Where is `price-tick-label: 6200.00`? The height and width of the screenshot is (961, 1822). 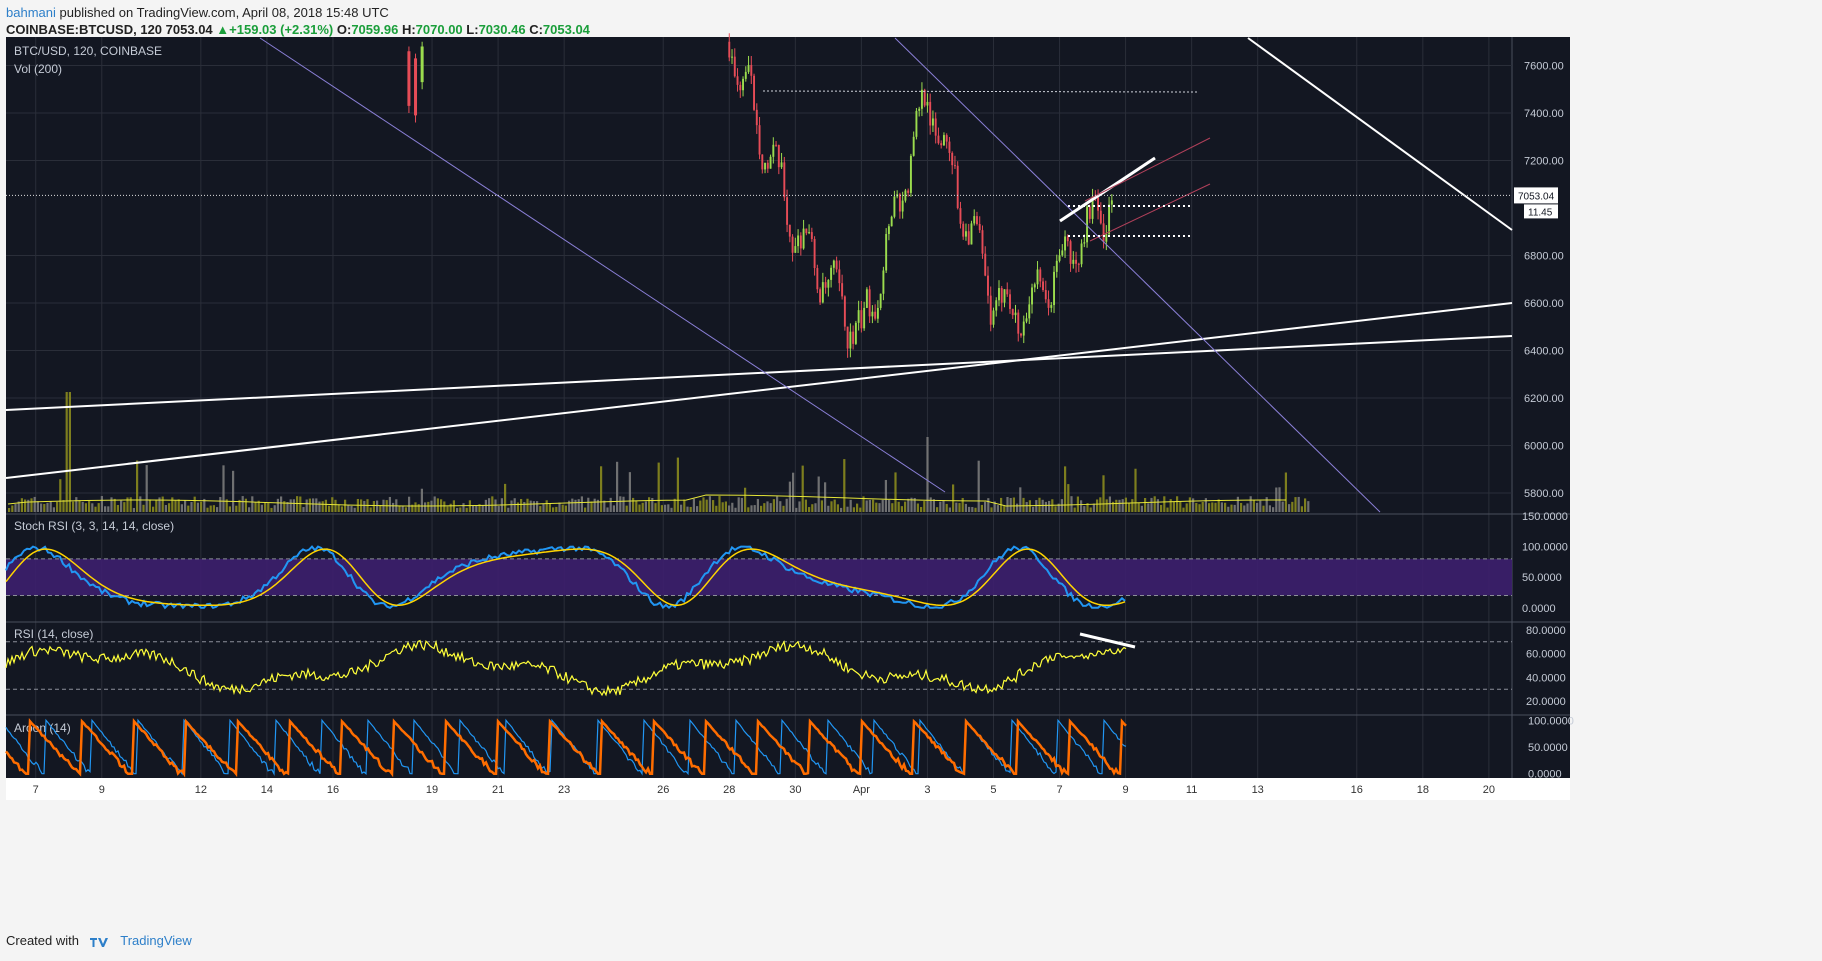 price-tick-label: 6200.00 is located at coordinates (1544, 399).